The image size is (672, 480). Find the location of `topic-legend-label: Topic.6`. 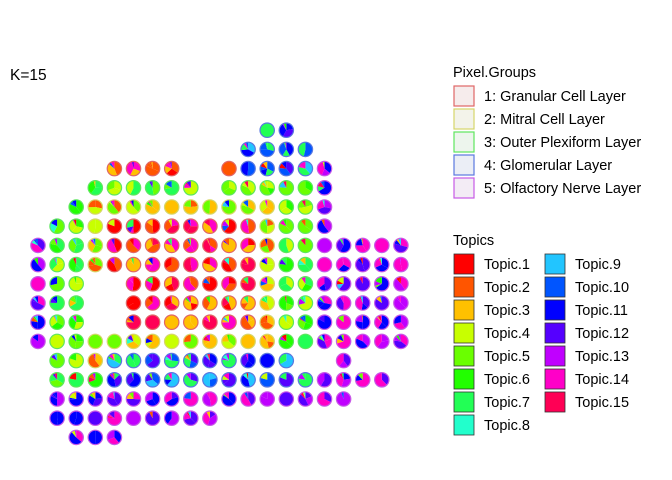

topic-legend-label: Topic.6 is located at coordinates (507, 380).